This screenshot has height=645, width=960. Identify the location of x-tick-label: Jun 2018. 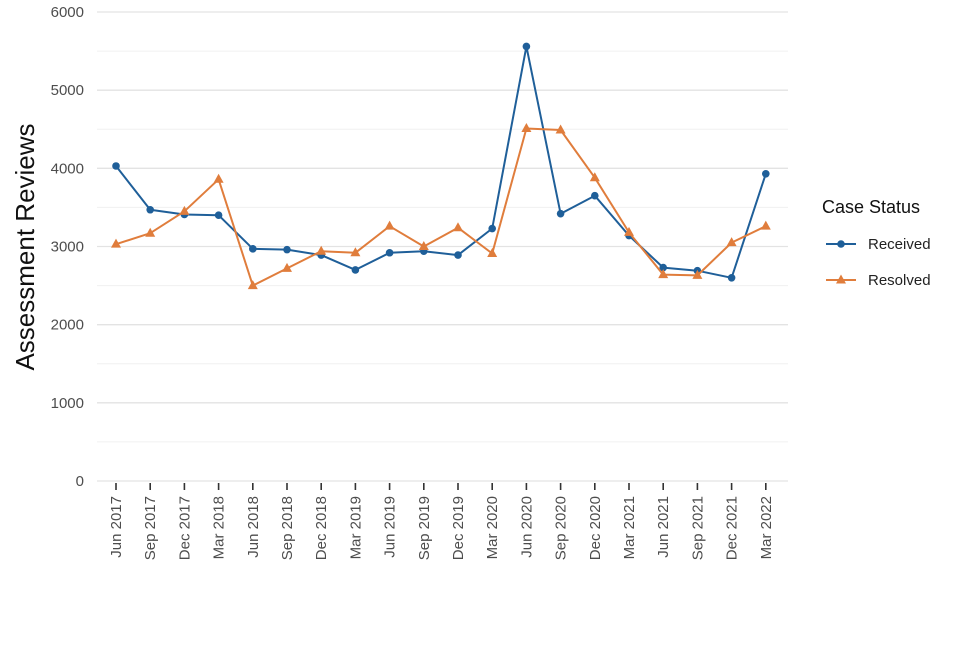
(253, 527).